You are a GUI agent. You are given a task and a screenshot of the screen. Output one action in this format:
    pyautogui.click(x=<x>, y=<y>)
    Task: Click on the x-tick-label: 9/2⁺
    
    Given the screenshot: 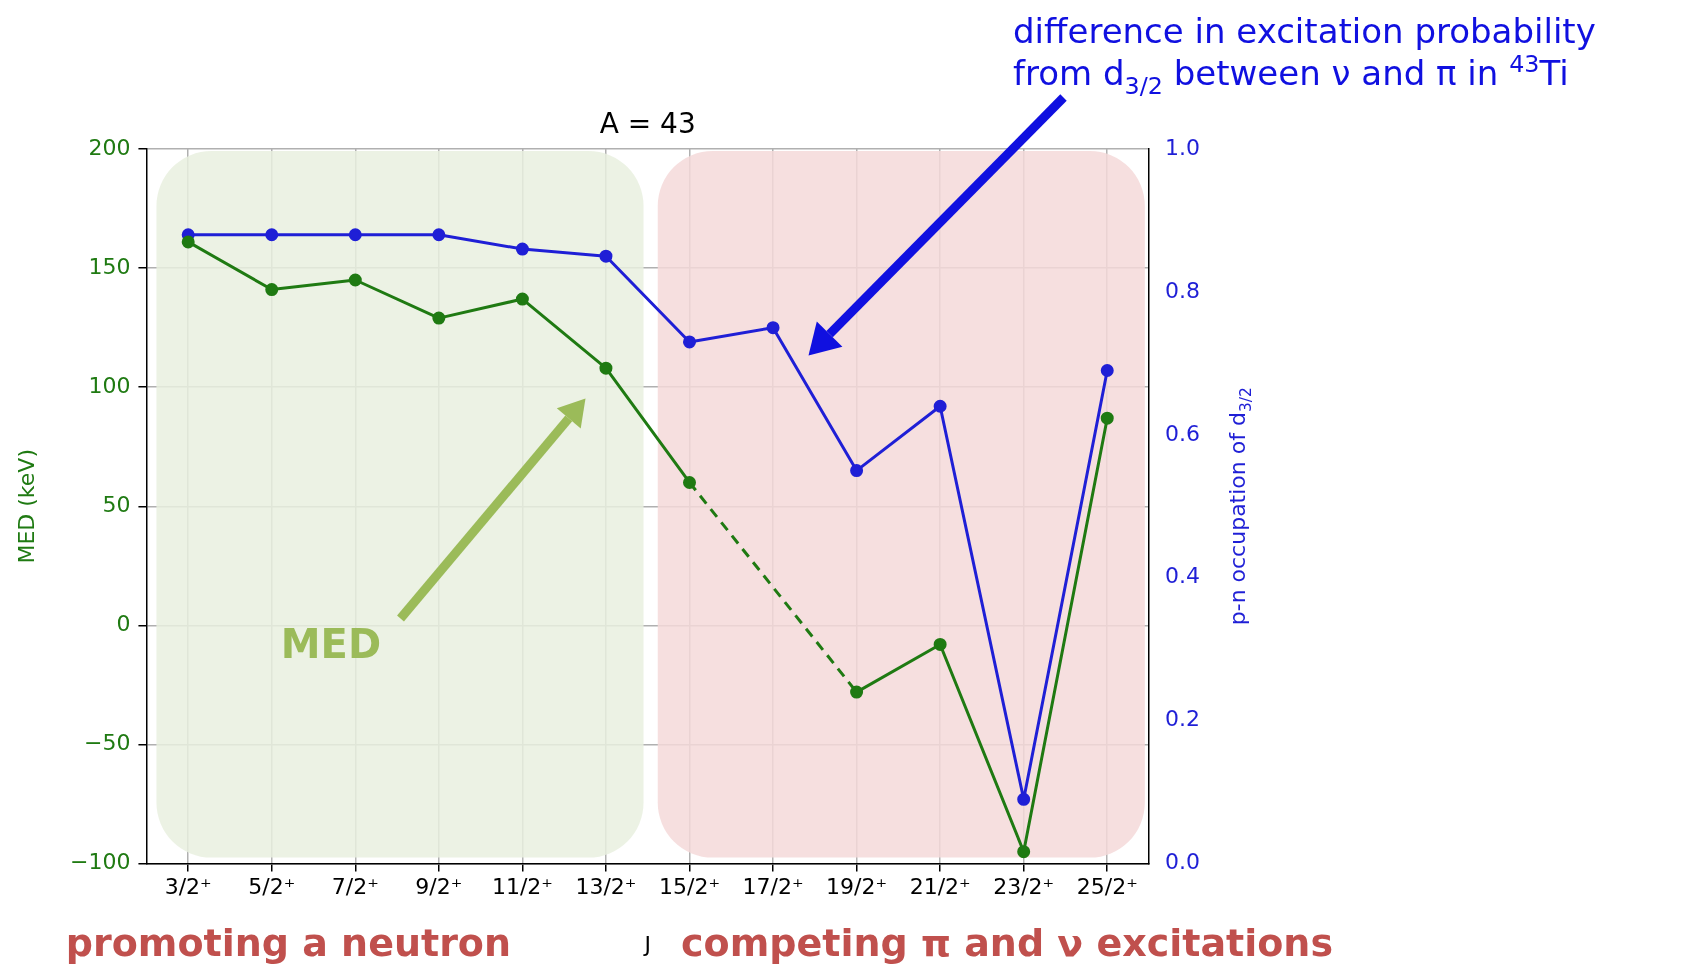 What is the action you would take?
    pyautogui.click(x=439, y=886)
    